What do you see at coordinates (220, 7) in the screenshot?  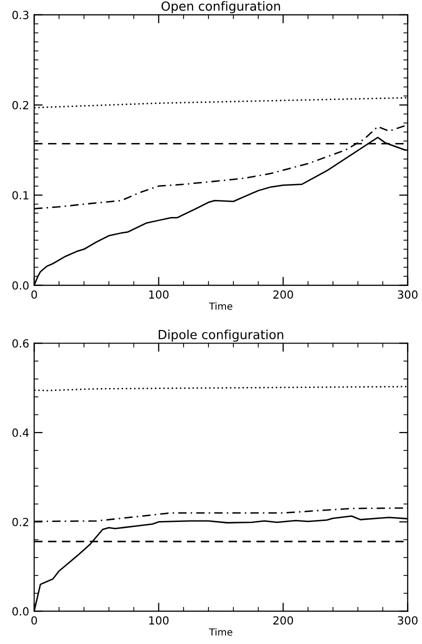 I see `chart-title: Open configuration` at bounding box center [220, 7].